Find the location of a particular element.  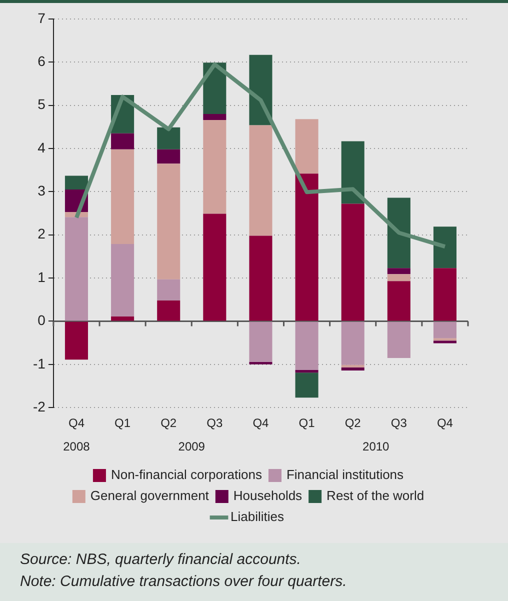

legend-label: Rest of the world is located at coordinates (375, 496).